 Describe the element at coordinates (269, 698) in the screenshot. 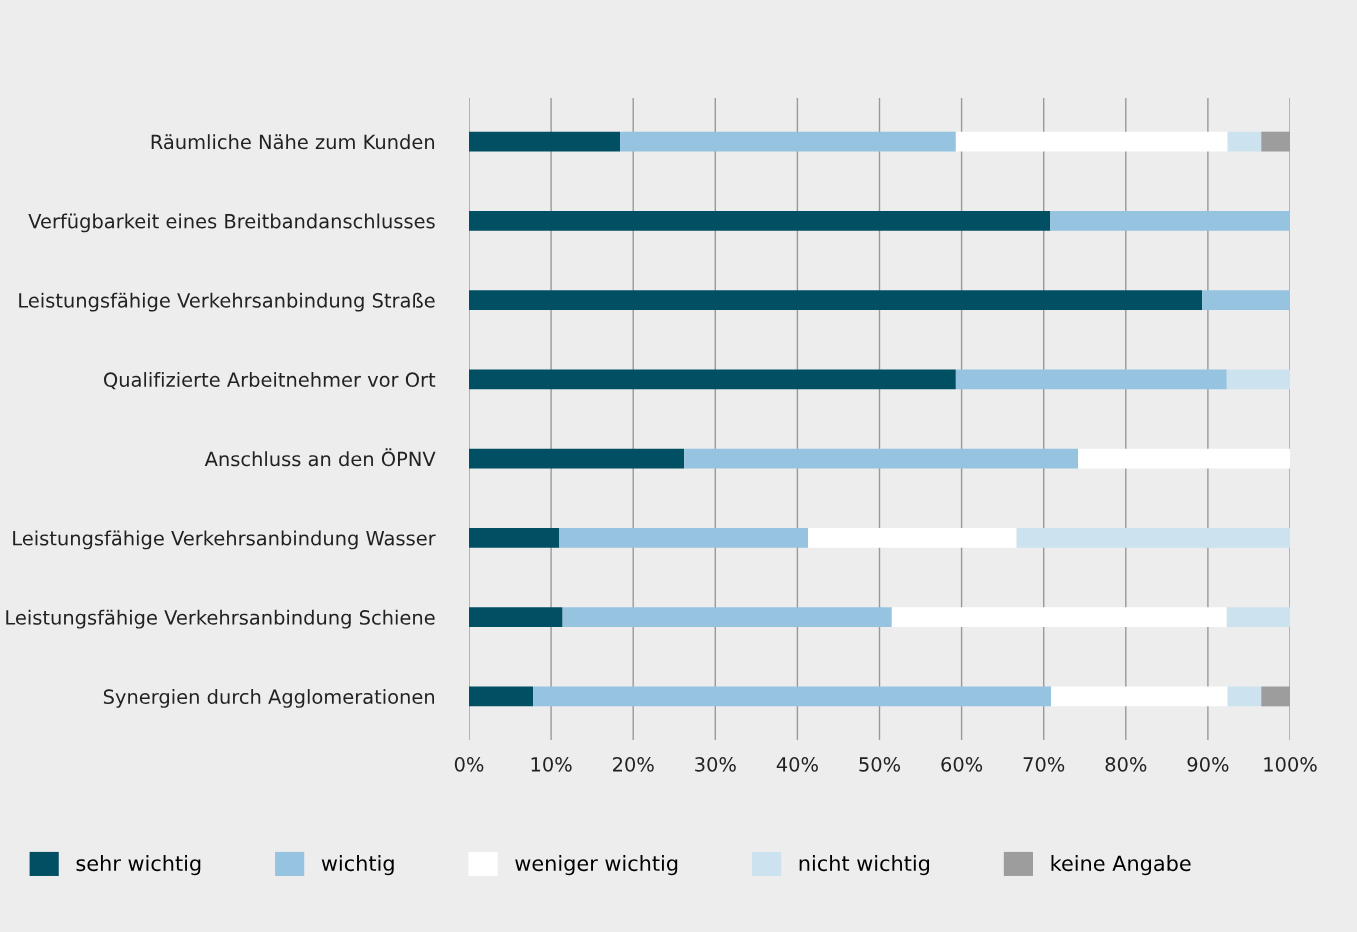

I see `y-tick-label: Synergien durch Agglomerationen` at that location.